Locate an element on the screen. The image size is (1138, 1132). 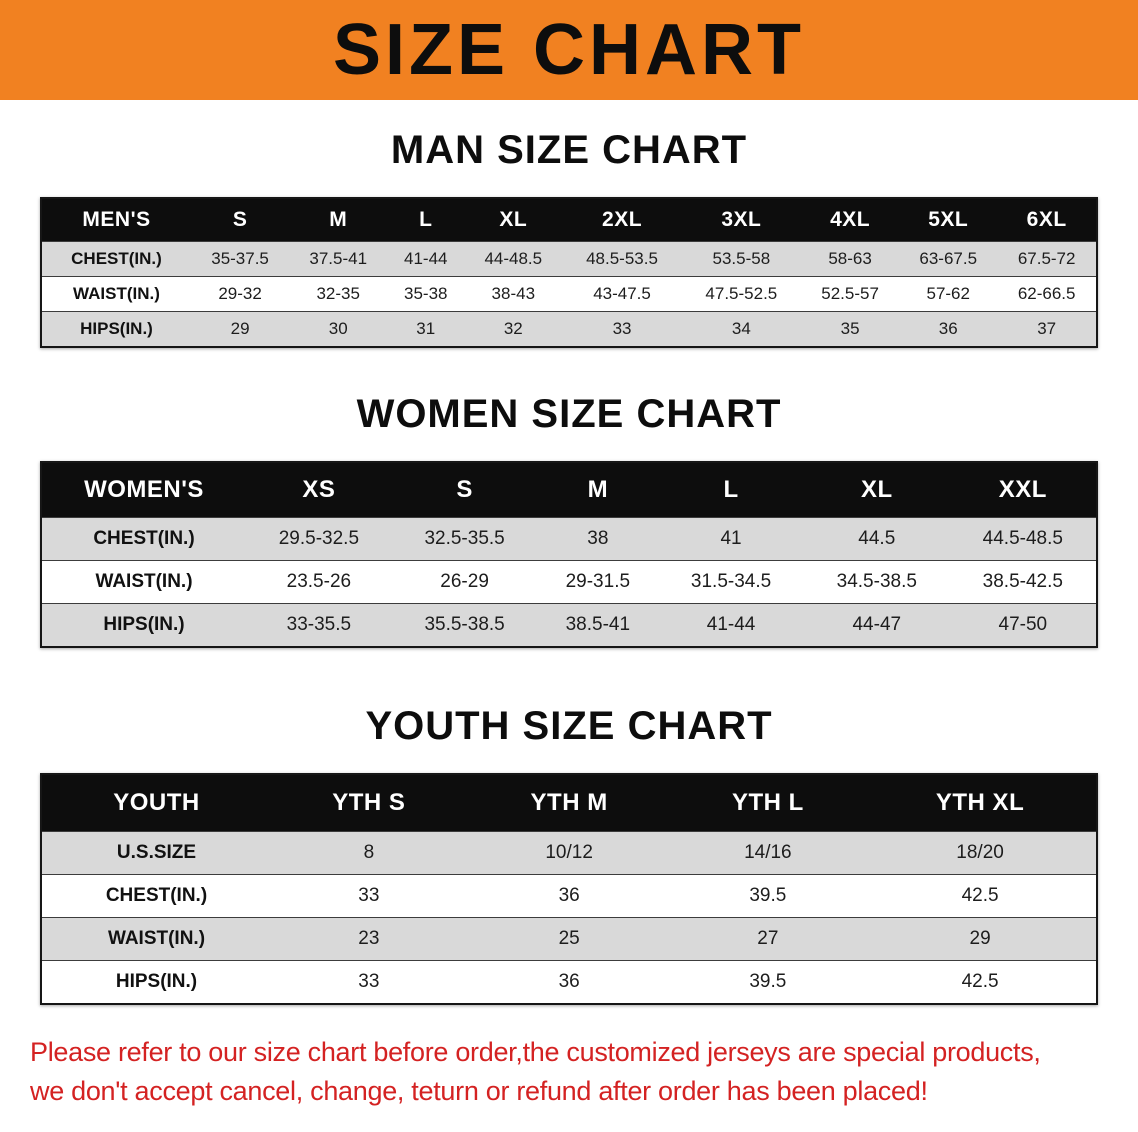
size-value-cell: 35 is located at coordinates (850, 329).